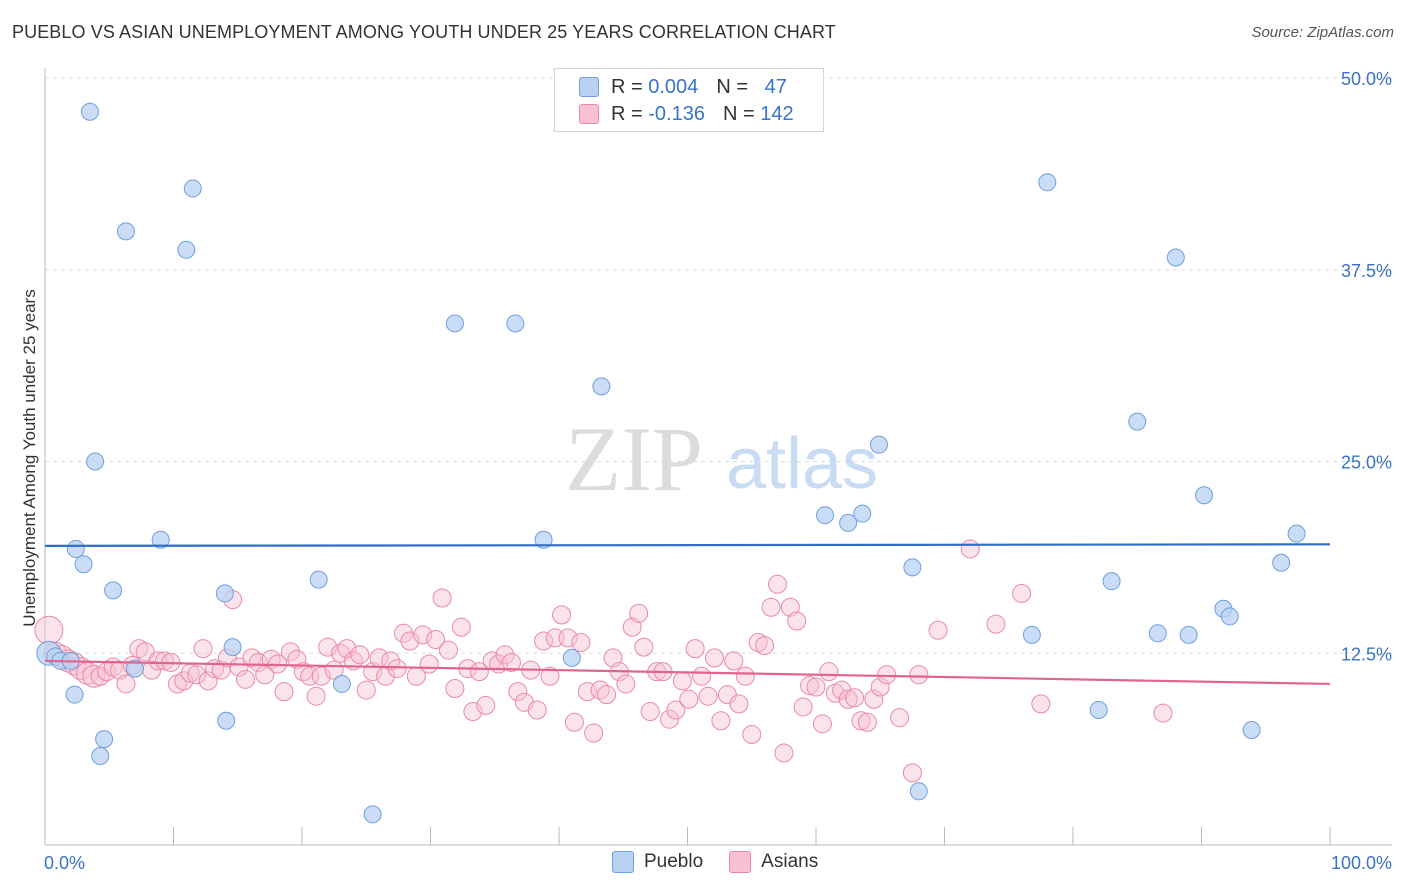 The height and width of the screenshot is (892, 1406). I want to click on legend-row-pueblo: R = 0.004 N = 47, so click(683, 87).